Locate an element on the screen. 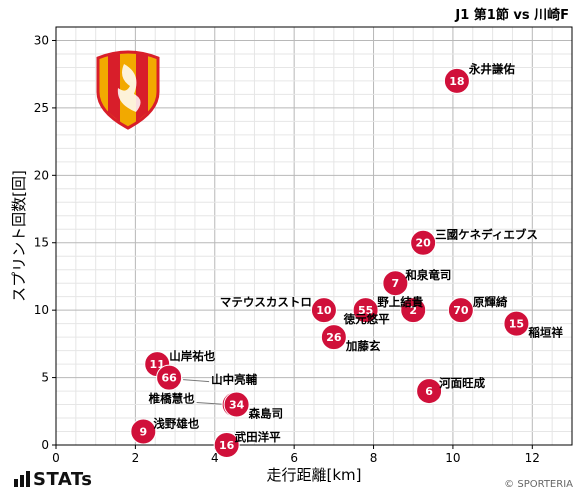  point-number: 2 is located at coordinates (413, 310).